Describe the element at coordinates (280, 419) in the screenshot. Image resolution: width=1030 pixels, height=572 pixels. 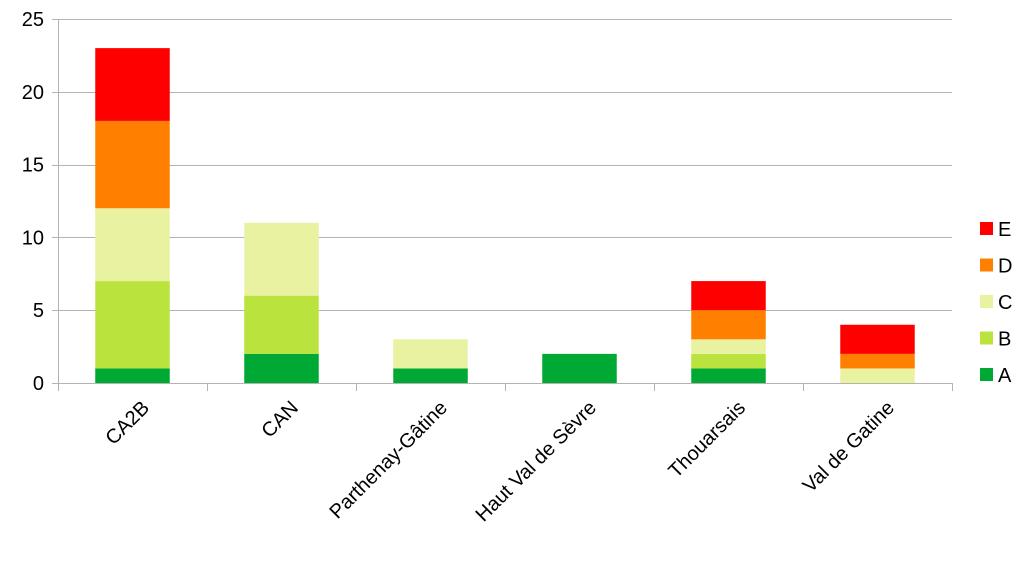
I see `x-category-label: CAN` at that location.